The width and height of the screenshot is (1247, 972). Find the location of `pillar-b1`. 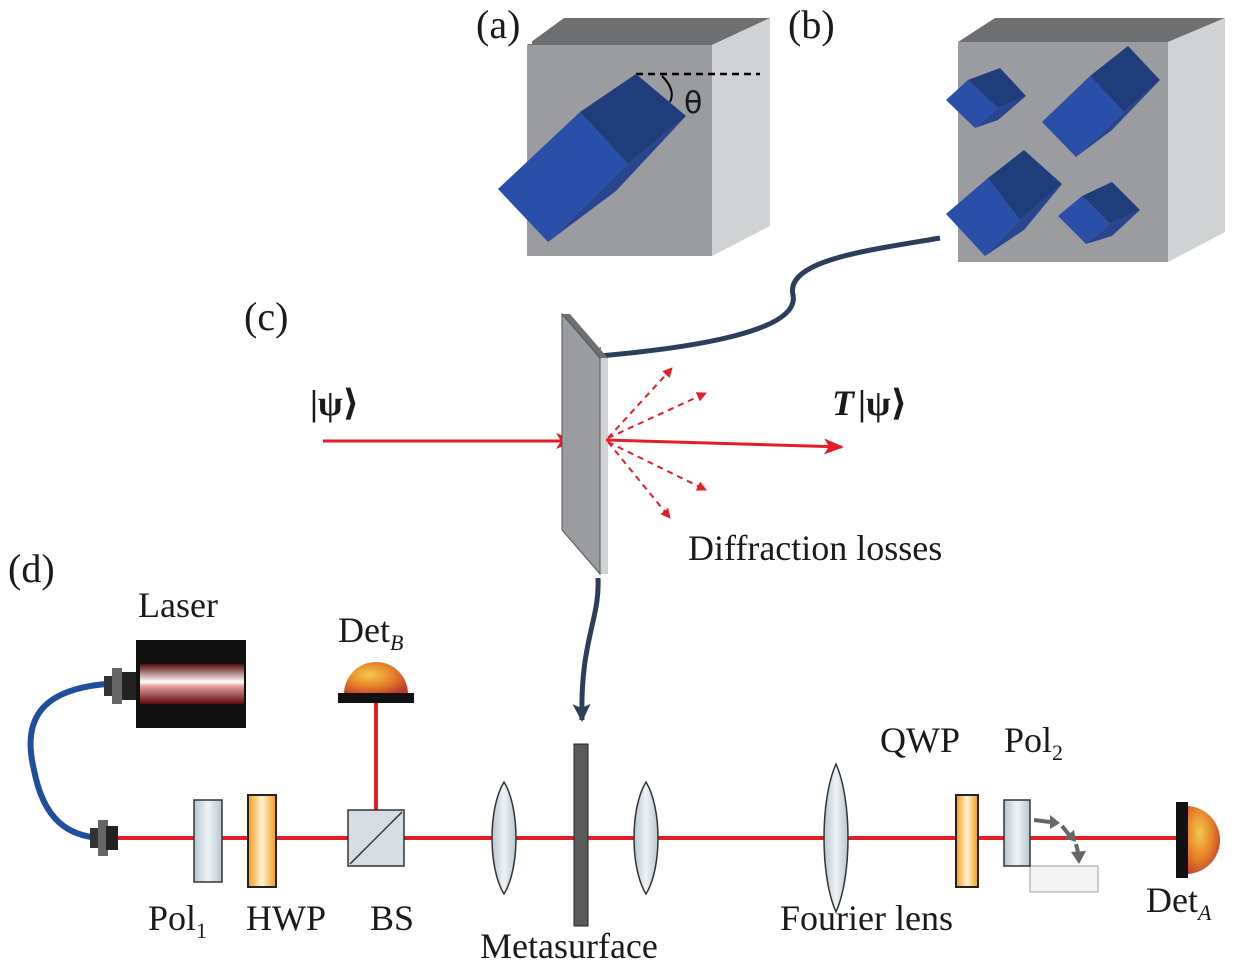

pillar-b1 is located at coordinates (972, 104).